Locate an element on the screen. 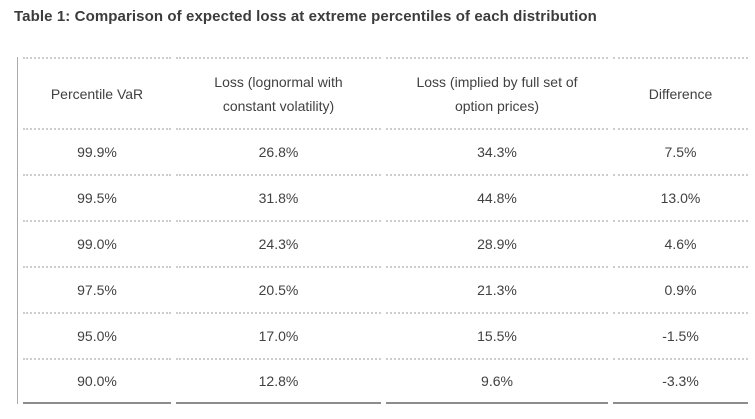  table-row: 99.0% 24.3% 28.9% 4.6% is located at coordinates (385, 243).